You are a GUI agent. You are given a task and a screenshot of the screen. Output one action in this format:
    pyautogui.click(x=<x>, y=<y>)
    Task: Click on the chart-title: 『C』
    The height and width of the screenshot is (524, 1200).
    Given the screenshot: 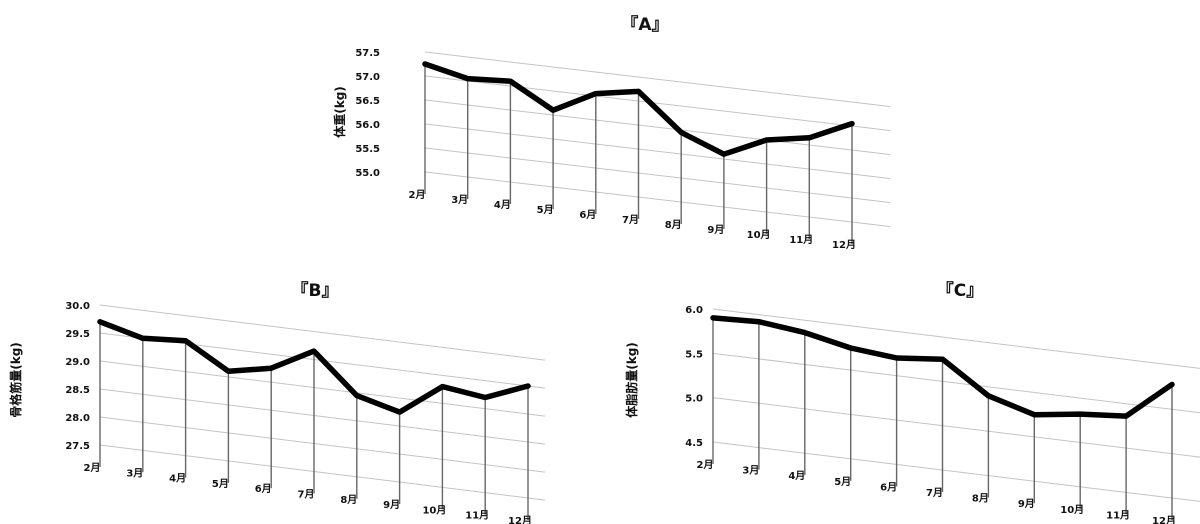 What is the action you would take?
    pyautogui.click(x=960, y=290)
    